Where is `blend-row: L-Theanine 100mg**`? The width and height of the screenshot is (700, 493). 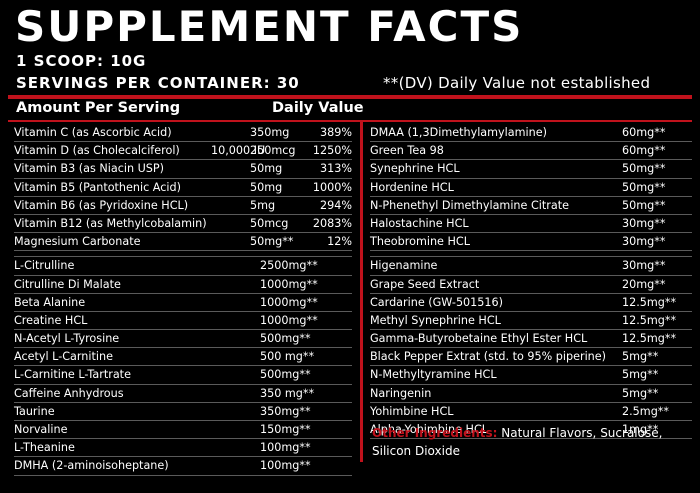
blend-row: L-Theanine 100mg** is located at coordinates (183, 448).